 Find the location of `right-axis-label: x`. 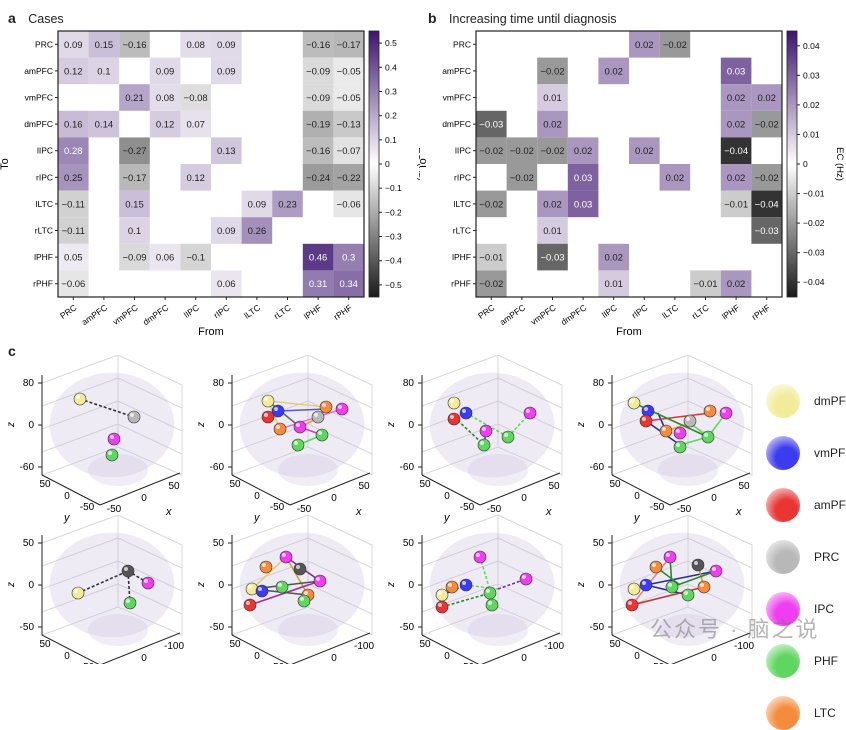

right-axis-label: x is located at coordinates (548, 512).